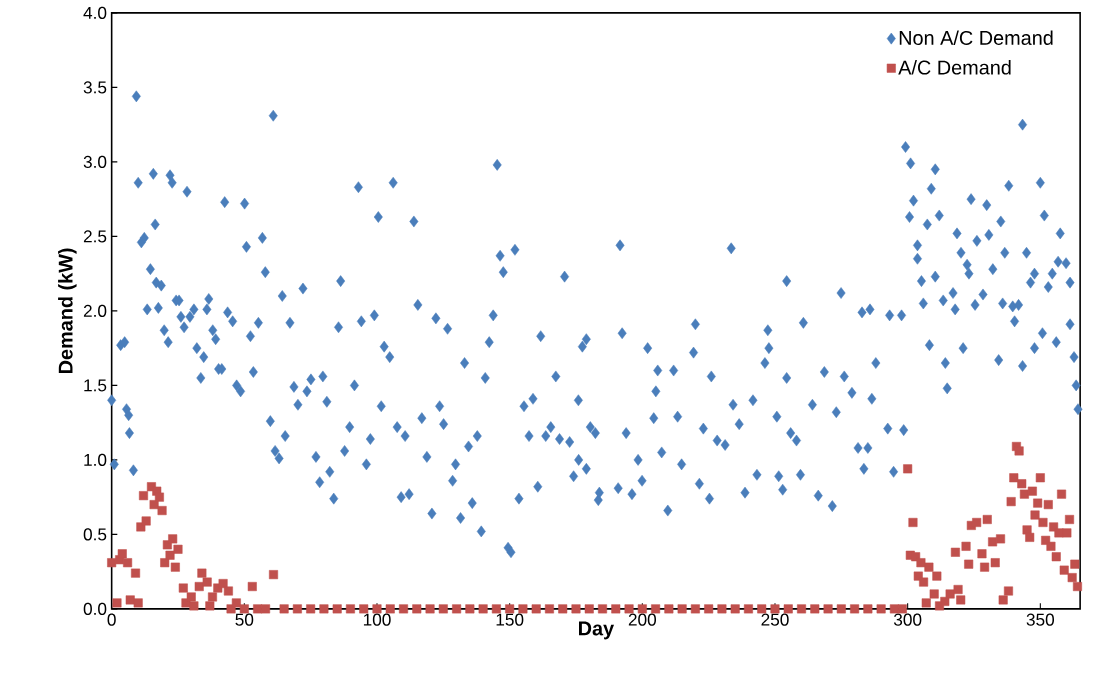 This screenshot has height=677, width=1097. What do you see at coordinates (67, 310) in the screenshot?
I see `y-axis-title: Demand (kW)` at bounding box center [67, 310].